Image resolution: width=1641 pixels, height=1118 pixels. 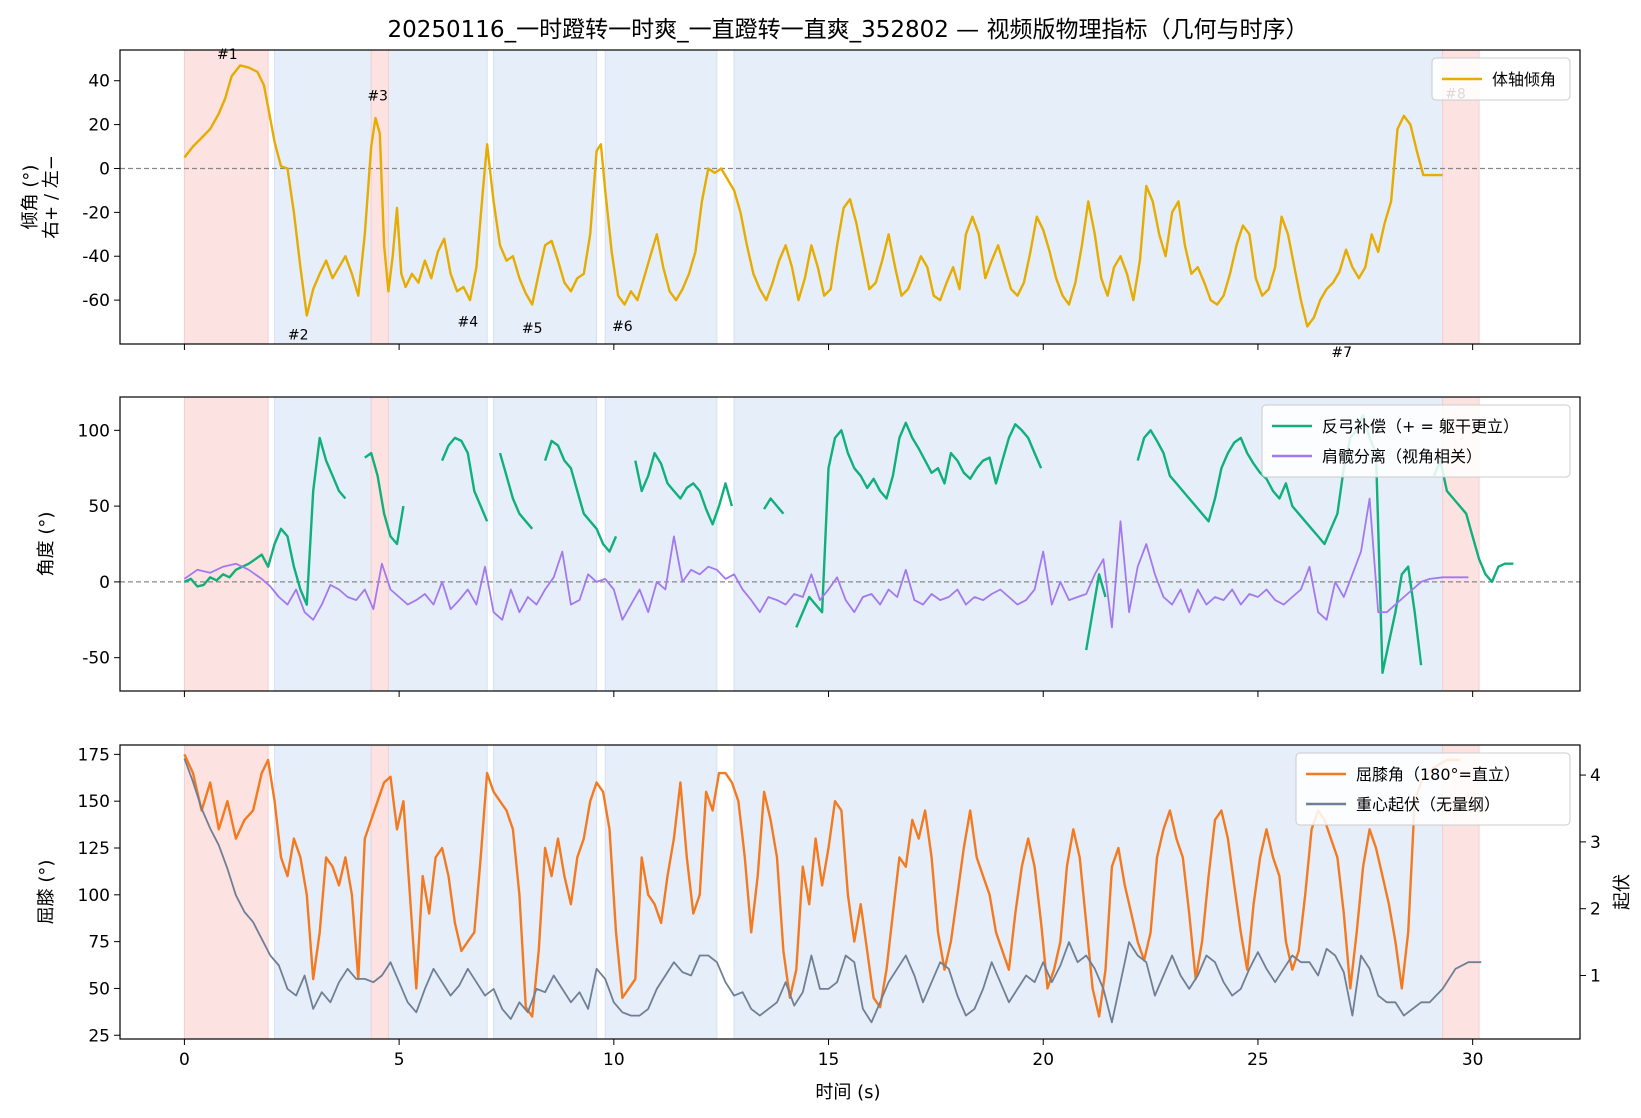 I want to click on y-tick-label: 20, so click(x=99, y=126).